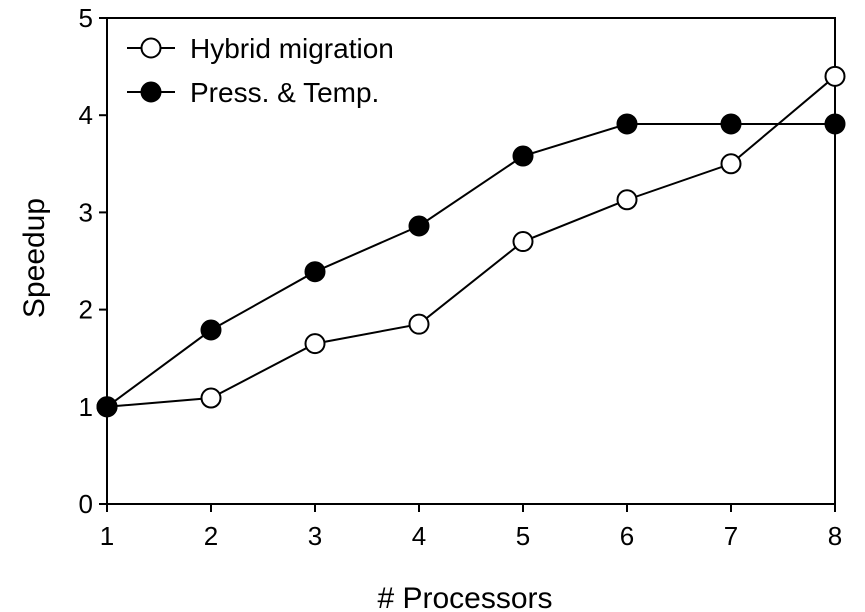  What do you see at coordinates (835, 536) in the screenshot?
I see `x-tick-label: 8` at bounding box center [835, 536].